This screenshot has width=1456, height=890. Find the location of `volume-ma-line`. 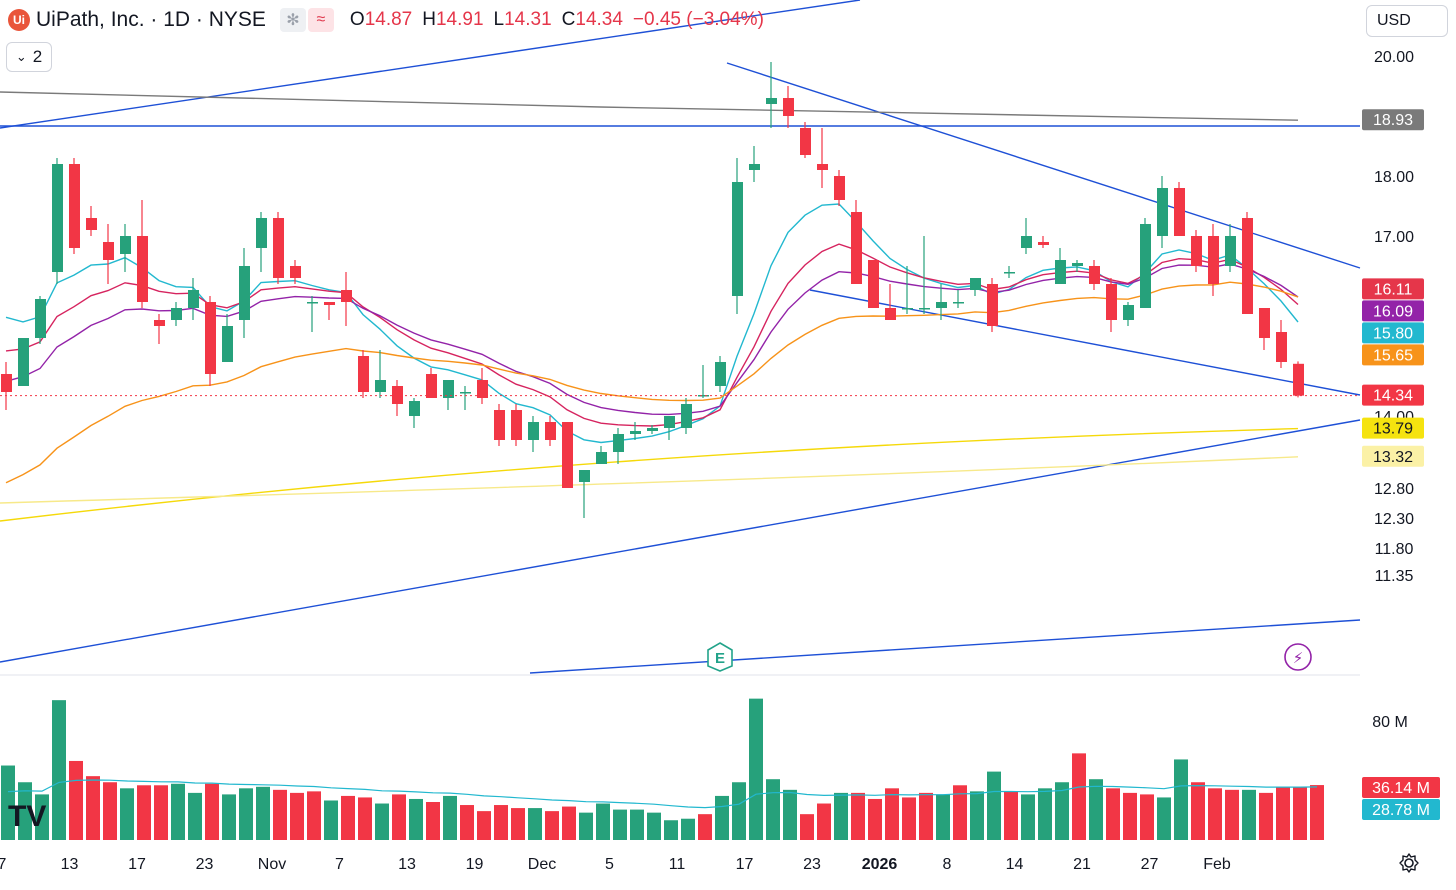

volume-ma-line is located at coordinates (662, 794).